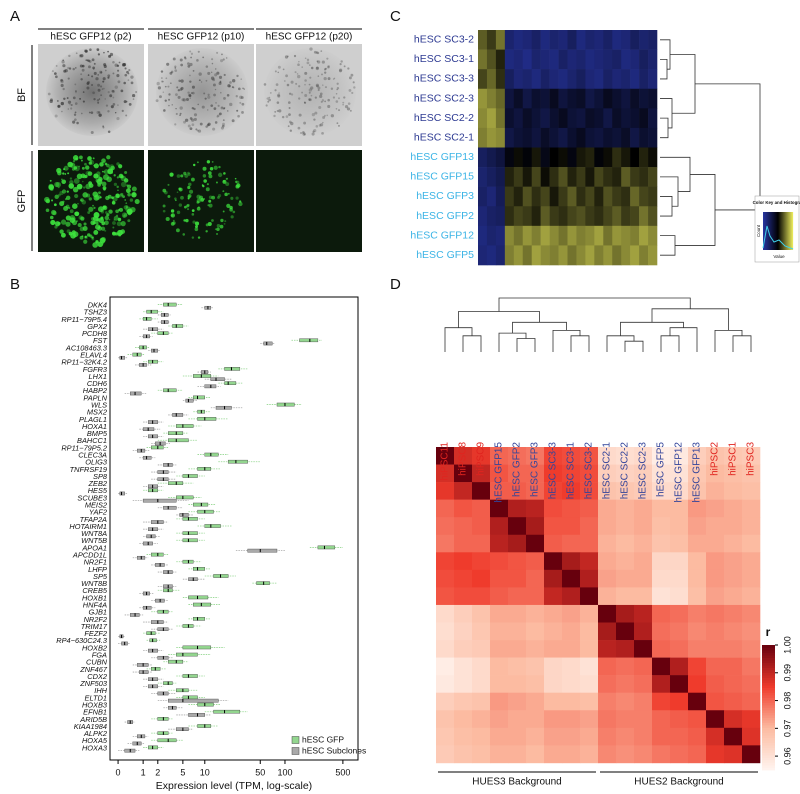 This screenshot has height=794, width=800. I want to click on gene-label: SP5, so click(100, 576).